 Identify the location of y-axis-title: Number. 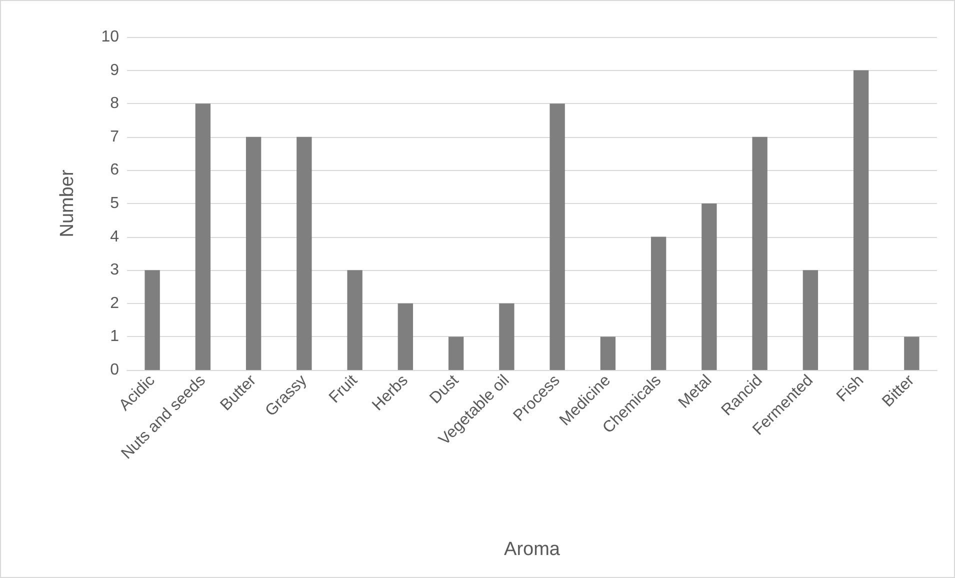
(67, 203).